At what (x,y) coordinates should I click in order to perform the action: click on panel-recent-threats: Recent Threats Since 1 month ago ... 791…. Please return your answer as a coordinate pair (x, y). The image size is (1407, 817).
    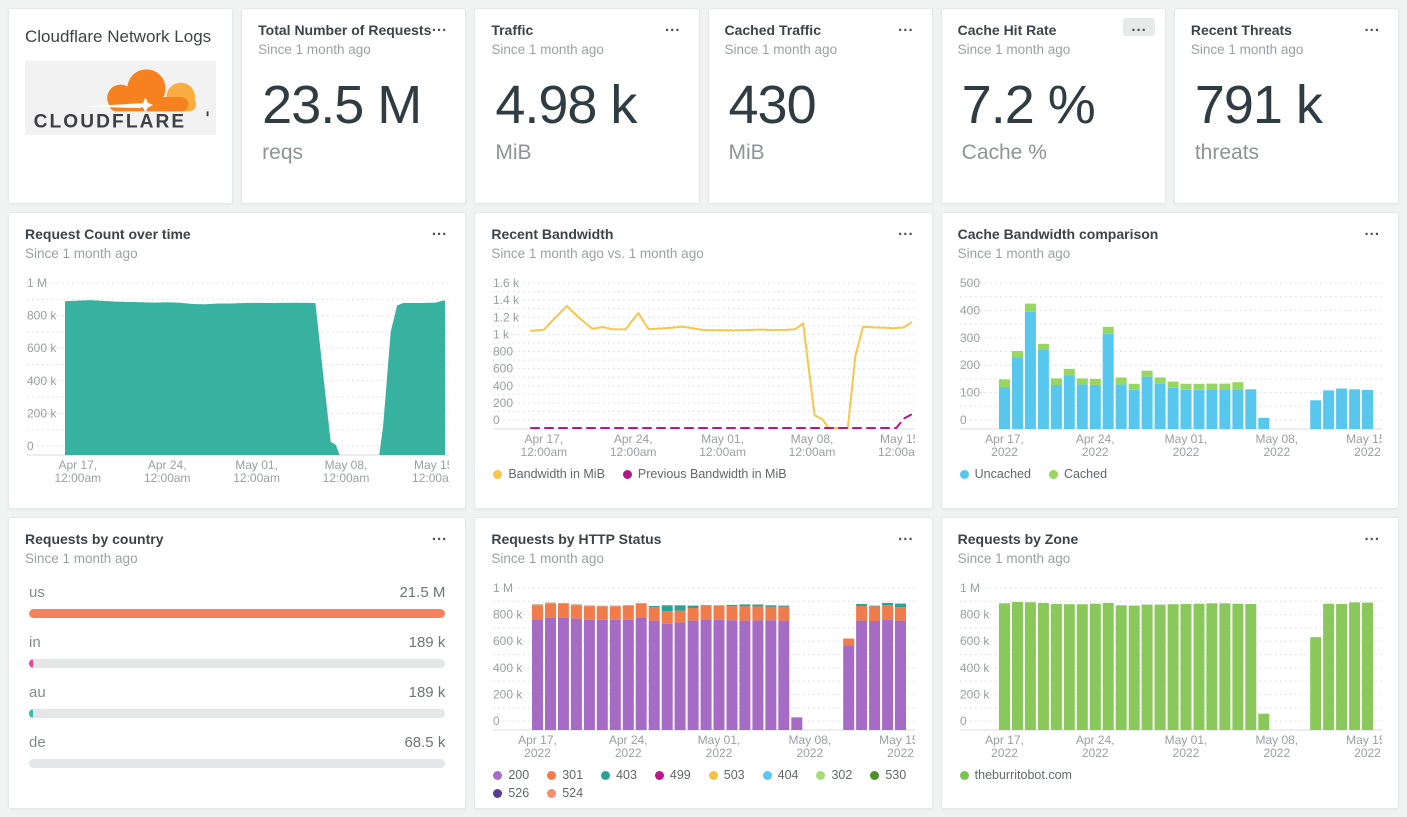
    Looking at the image, I should click on (1286, 106).